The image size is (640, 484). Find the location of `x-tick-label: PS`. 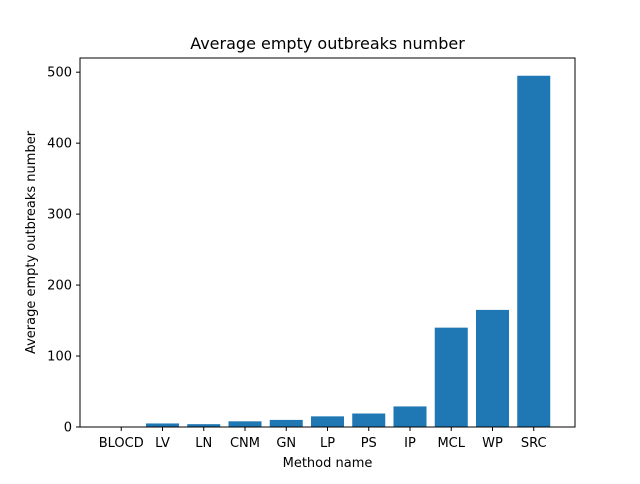

x-tick-label: PS is located at coordinates (369, 443).